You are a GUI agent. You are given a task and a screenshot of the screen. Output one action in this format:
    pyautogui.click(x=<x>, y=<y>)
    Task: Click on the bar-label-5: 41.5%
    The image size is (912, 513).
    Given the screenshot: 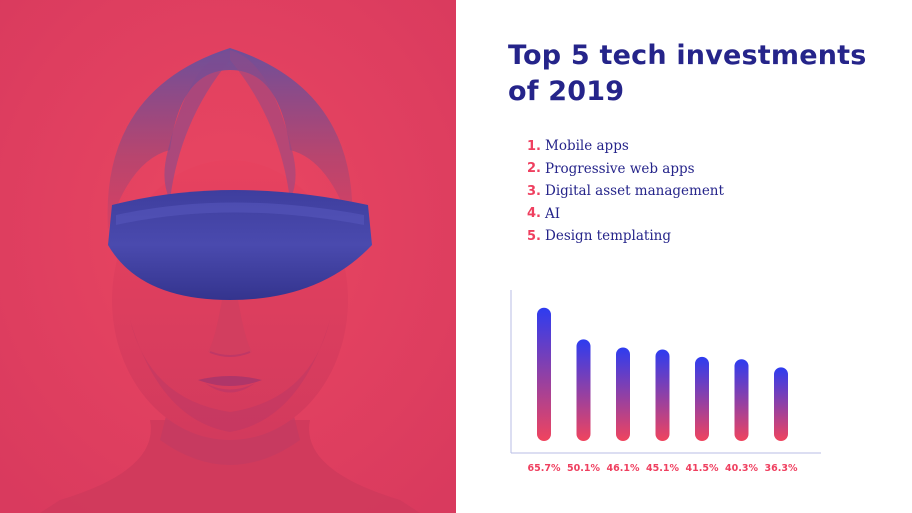 What is the action you would take?
    pyautogui.click(x=702, y=468)
    